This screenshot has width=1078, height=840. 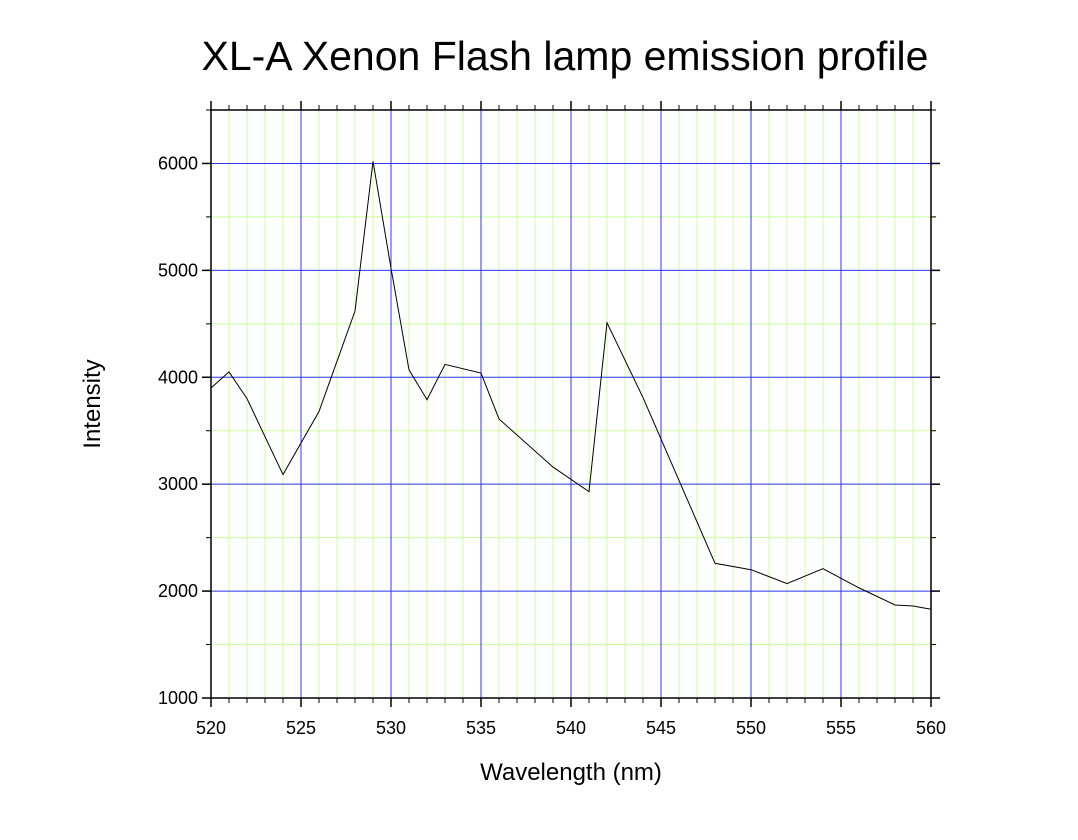 What do you see at coordinates (841, 728) in the screenshot?
I see `x-tick-label: 555` at bounding box center [841, 728].